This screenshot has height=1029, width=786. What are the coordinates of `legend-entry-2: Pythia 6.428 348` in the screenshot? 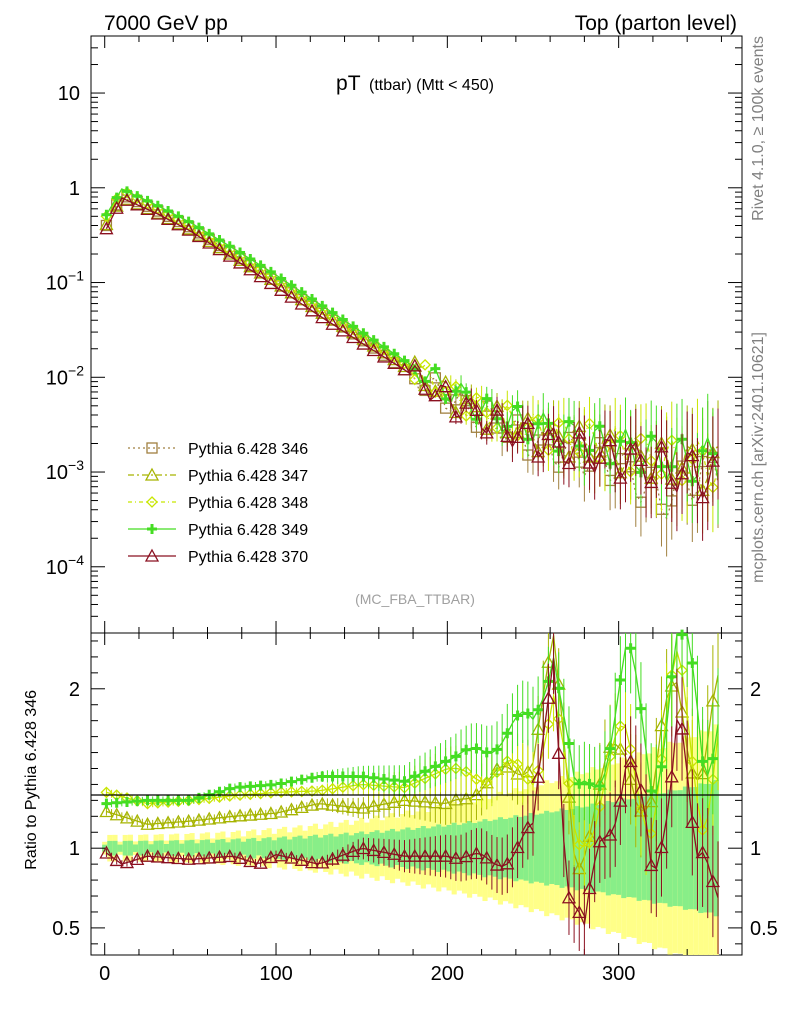 It's located at (218, 503).